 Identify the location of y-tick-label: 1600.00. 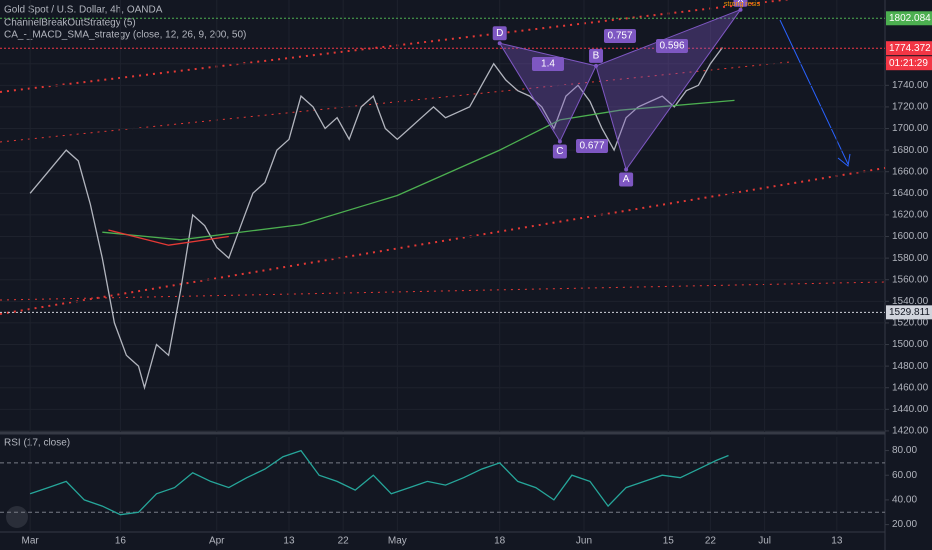
(910, 236).